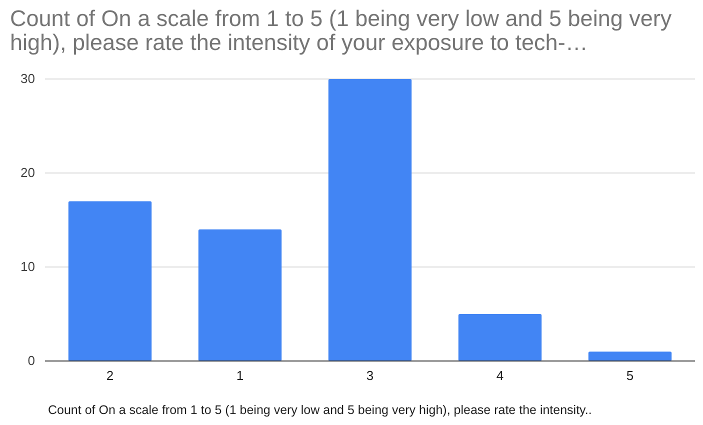  I want to click on x-tick-label: 5, so click(630, 376).